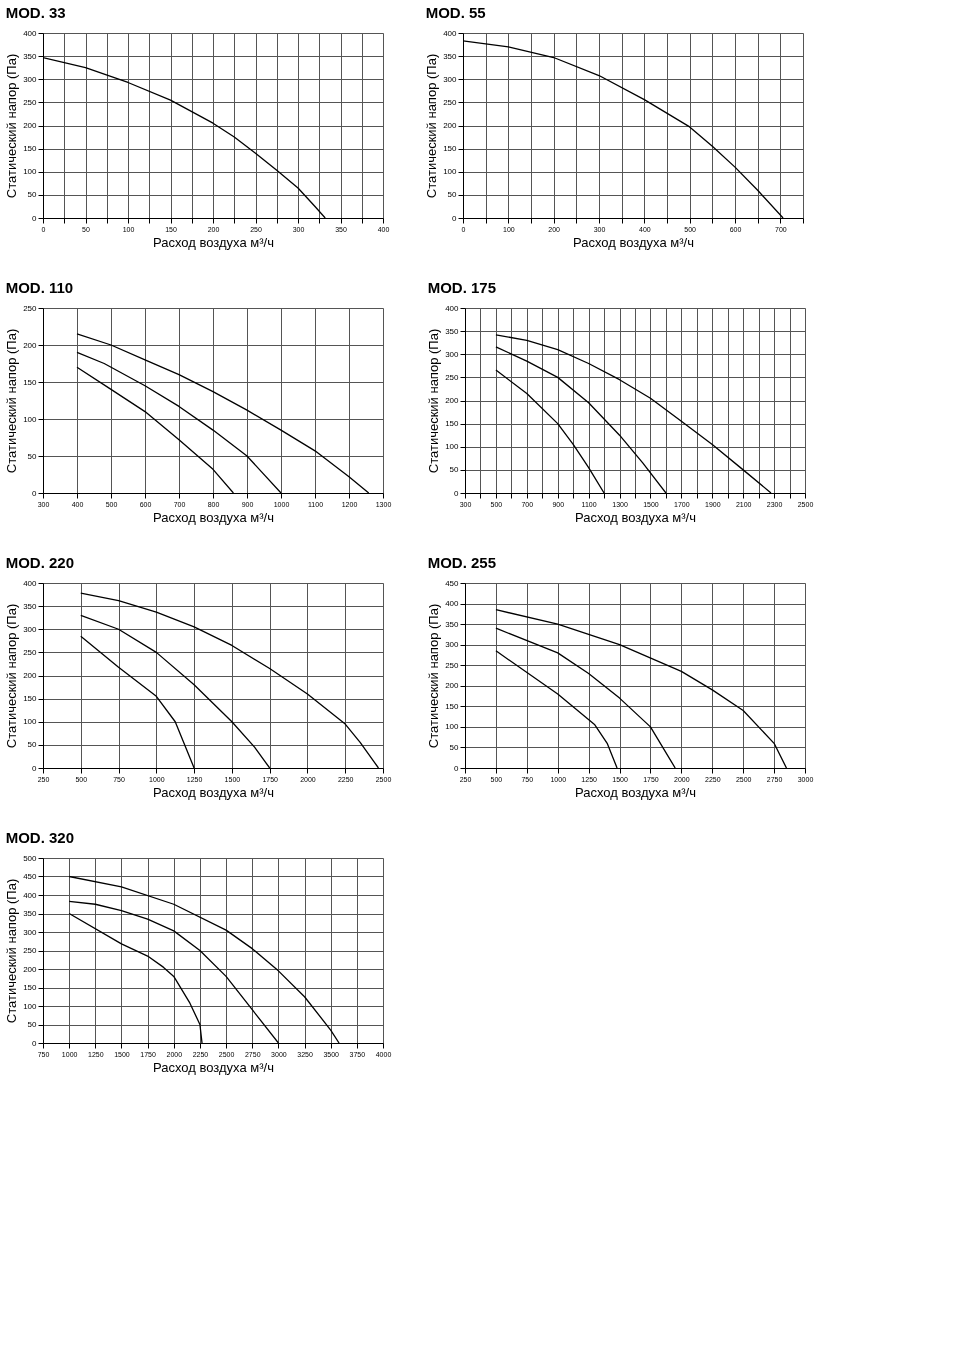 The height and width of the screenshot is (1350, 954). What do you see at coordinates (462, 287) in the screenshot?
I see `chart-title: MOD. 175` at bounding box center [462, 287].